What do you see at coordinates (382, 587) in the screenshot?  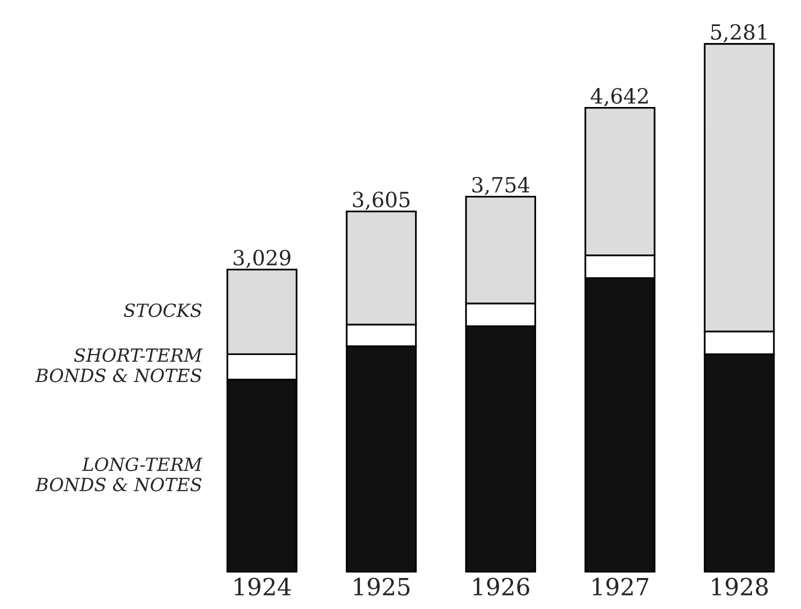 I see `x-tick-label: 1925` at bounding box center [382, 587].